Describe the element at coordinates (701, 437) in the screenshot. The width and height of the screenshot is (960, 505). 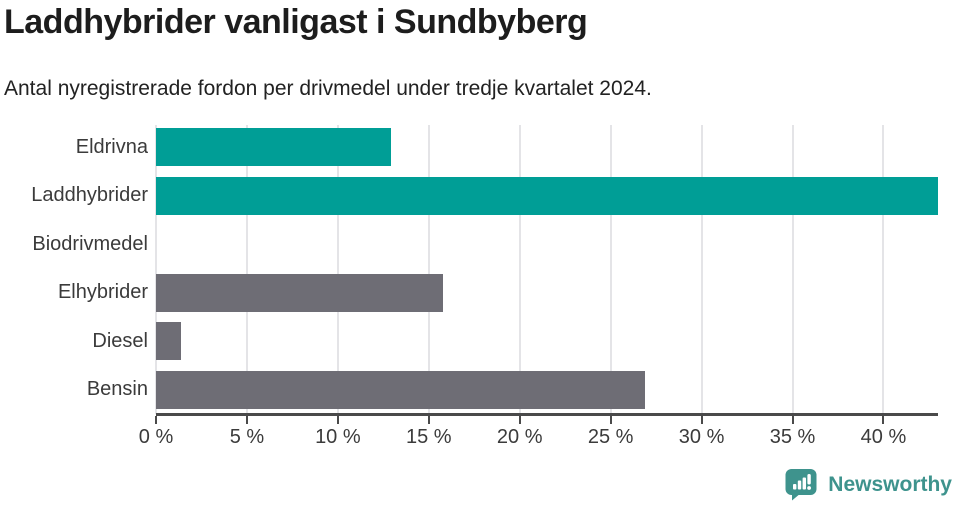
I see `x-axis-tick-label: 30 %` at that location.